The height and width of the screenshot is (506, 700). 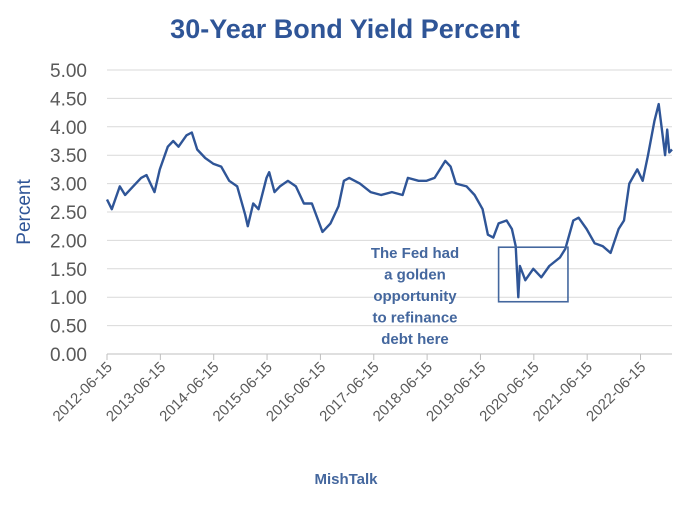 What do you see at coordinates (68, 241) in the screenshot?
I see `y-tick-label: 2.00` at bounding box center [68, 241].